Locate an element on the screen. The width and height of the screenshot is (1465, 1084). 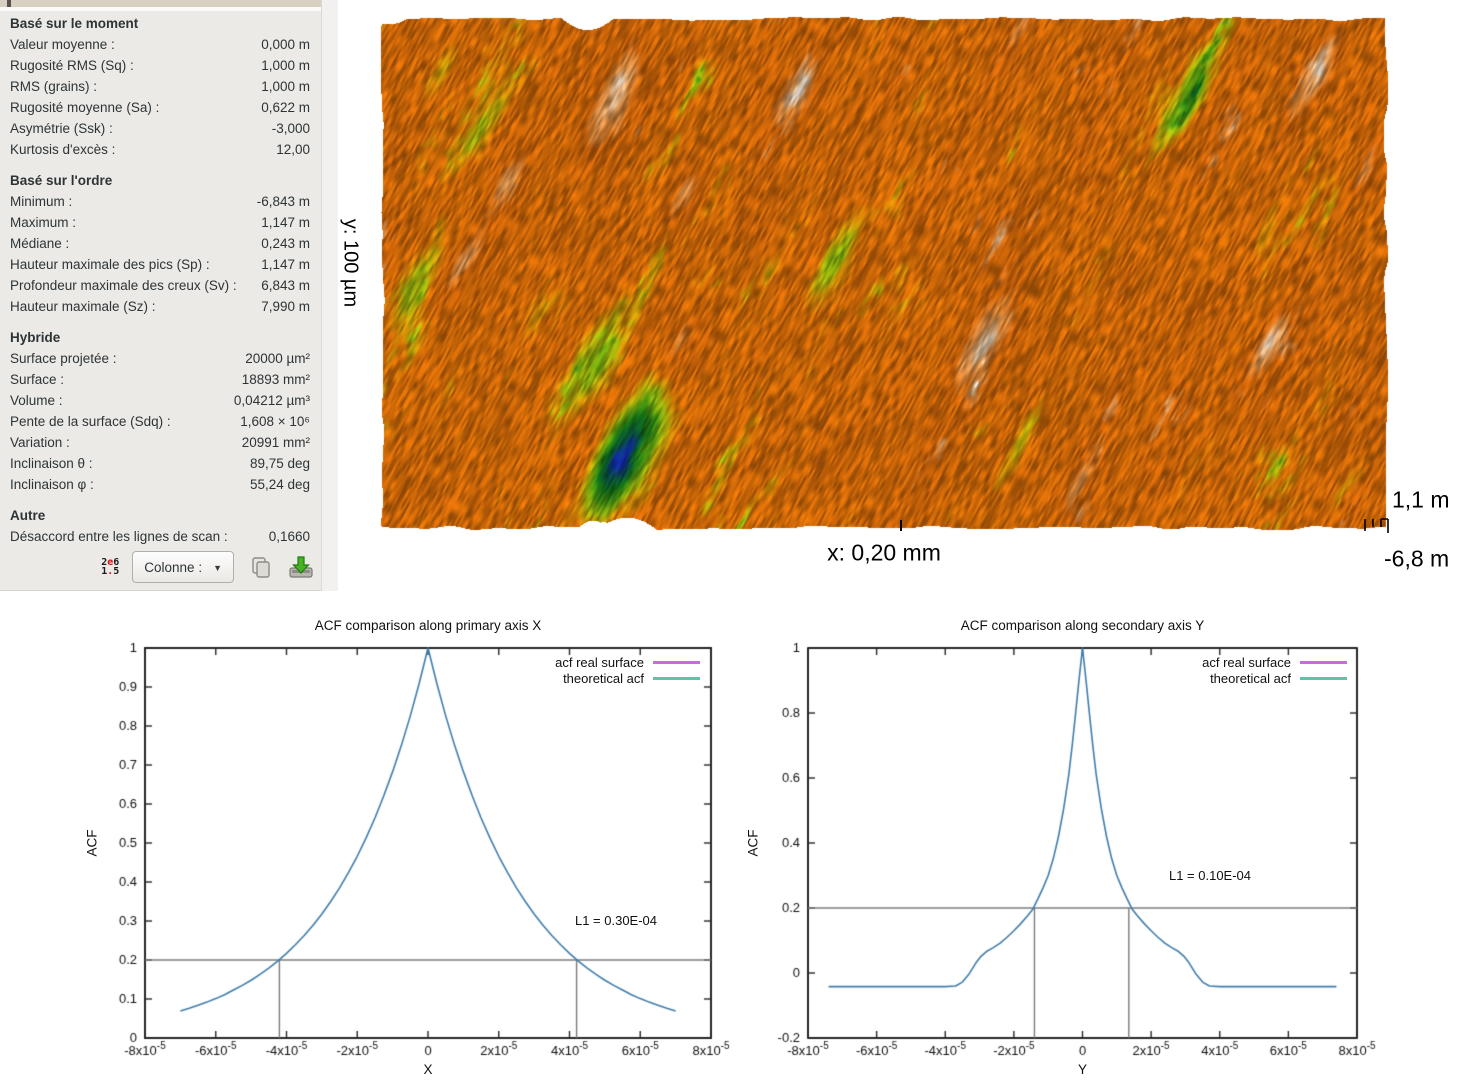
stat-value: 0,04212 µm³ is located at coordinates (271, 400).